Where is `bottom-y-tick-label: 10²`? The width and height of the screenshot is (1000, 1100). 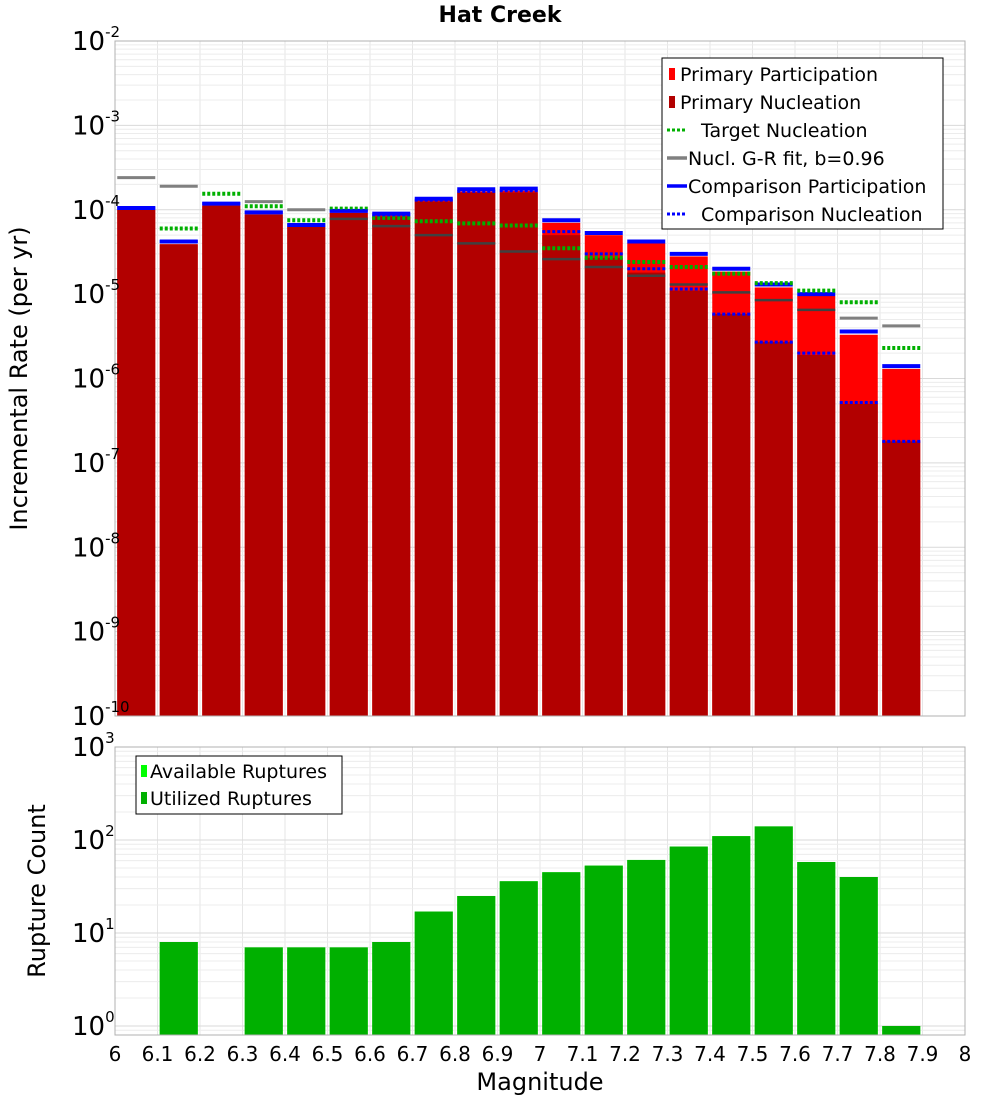
bottom-y-tick-label: 10² is located at coordinates (93, 839).